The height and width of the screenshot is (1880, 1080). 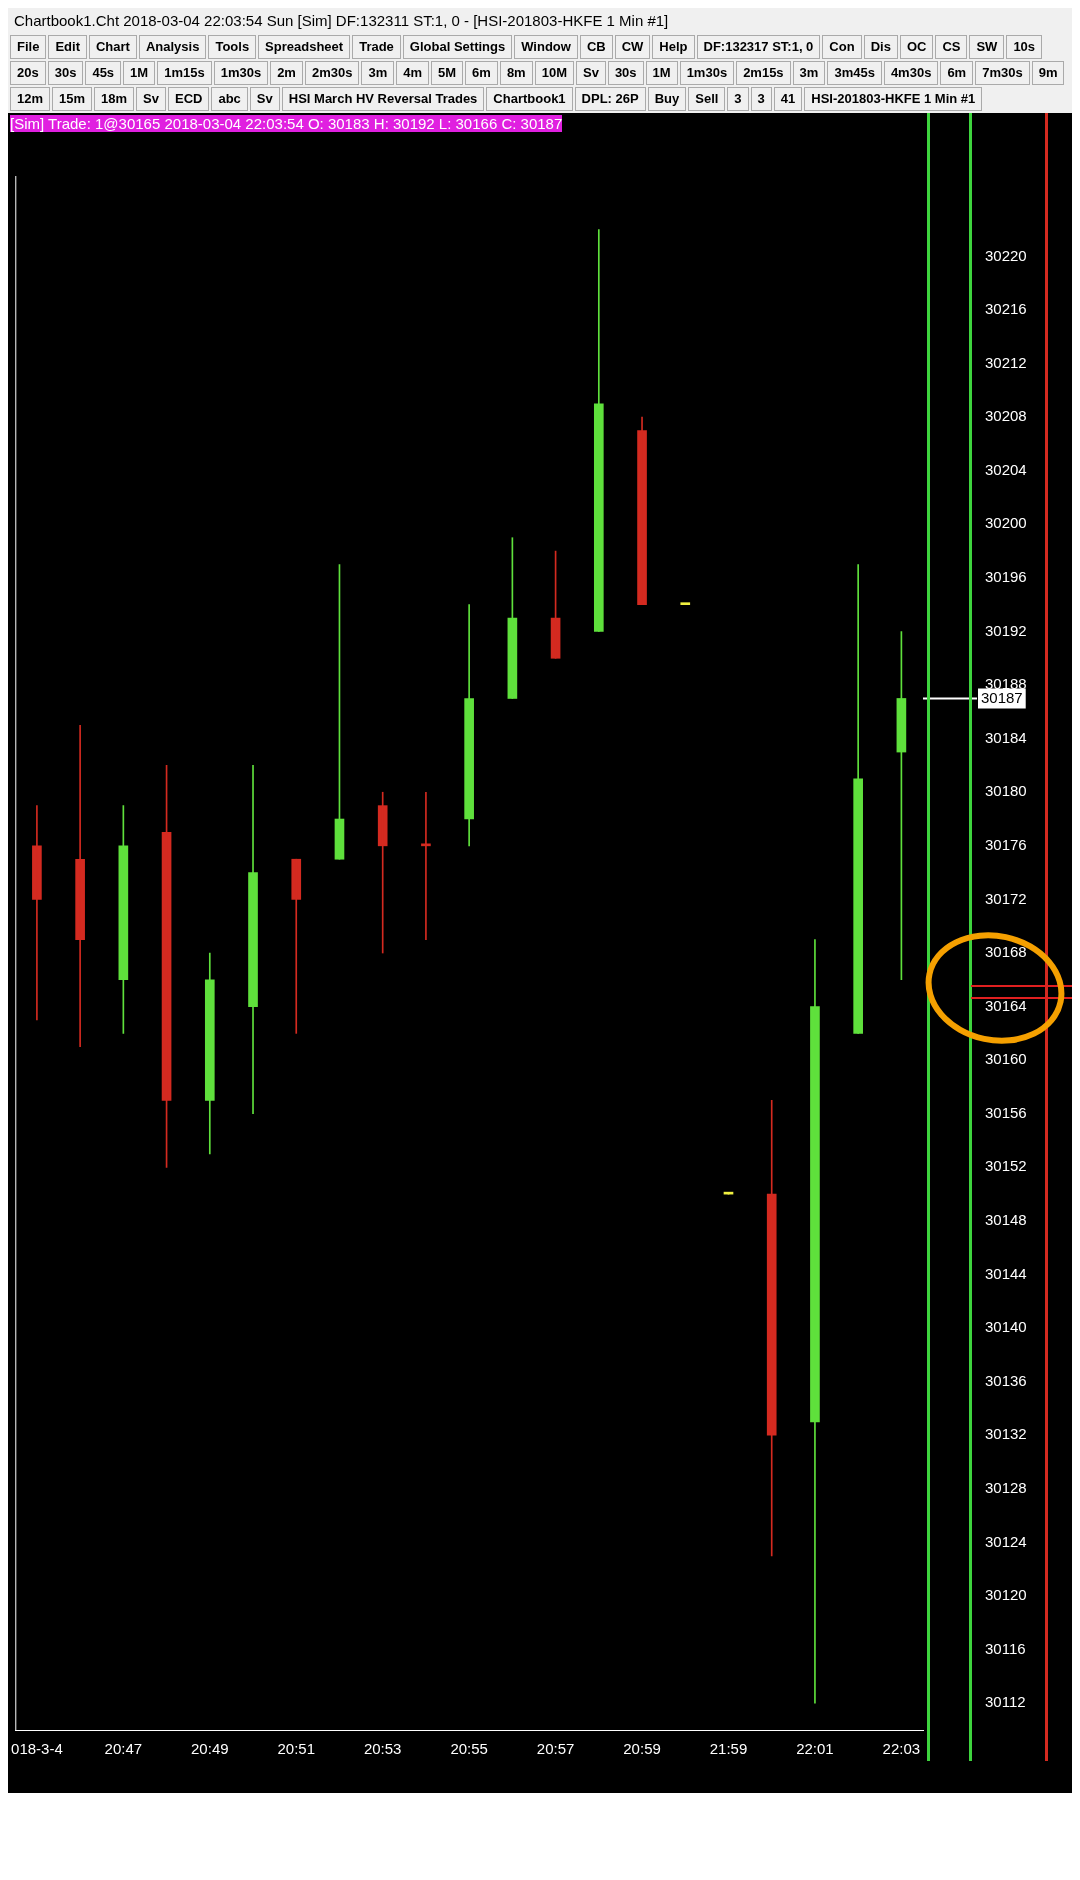 I want to click on text: 4m30s, so click(x=911, y=73).